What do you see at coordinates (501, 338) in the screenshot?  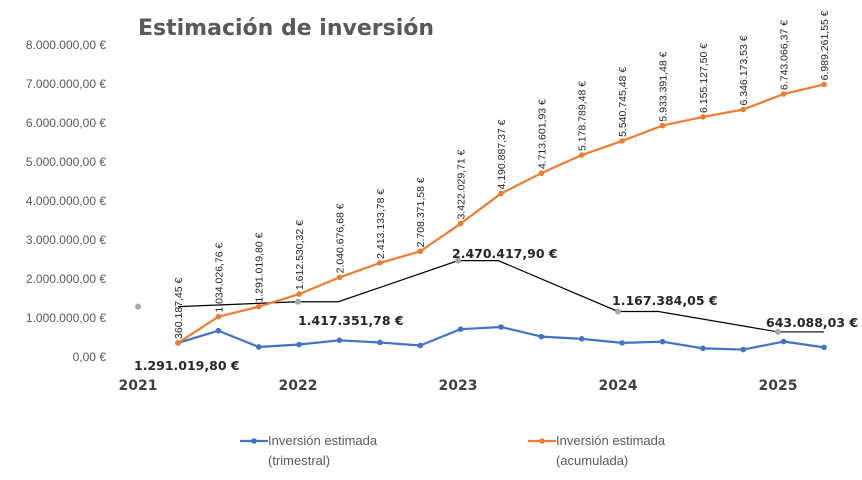 I see `series-line-quarterly` at bounding box center [501, 338].